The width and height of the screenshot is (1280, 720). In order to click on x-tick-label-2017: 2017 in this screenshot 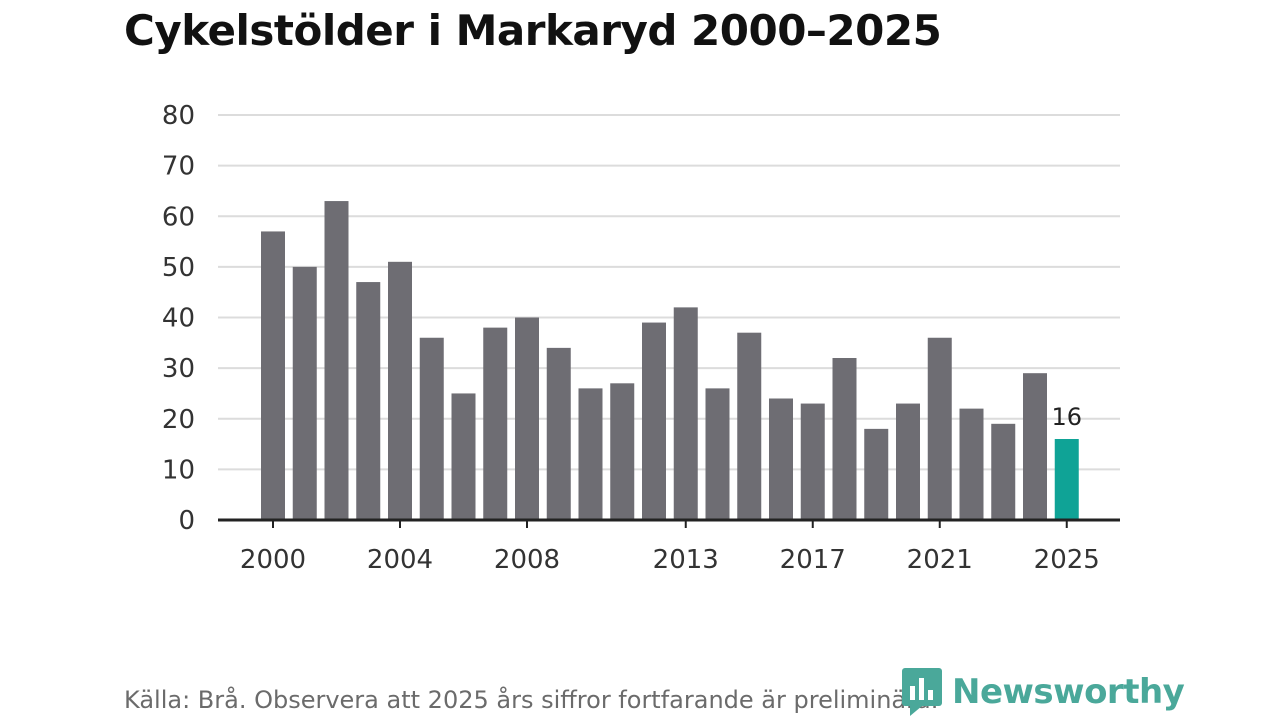, I will do `click(813, 560)`.